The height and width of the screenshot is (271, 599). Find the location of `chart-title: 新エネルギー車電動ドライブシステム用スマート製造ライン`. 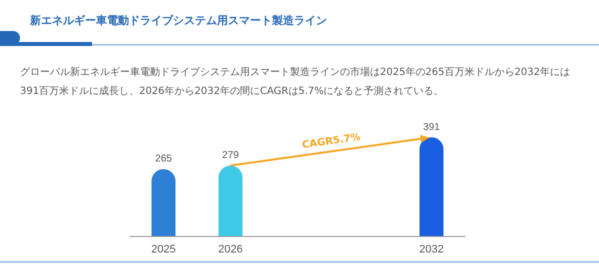

chart-title: 新エネルギー車電動ドライブシステム用スマート製造ライン is located at coordinates (178, 20).